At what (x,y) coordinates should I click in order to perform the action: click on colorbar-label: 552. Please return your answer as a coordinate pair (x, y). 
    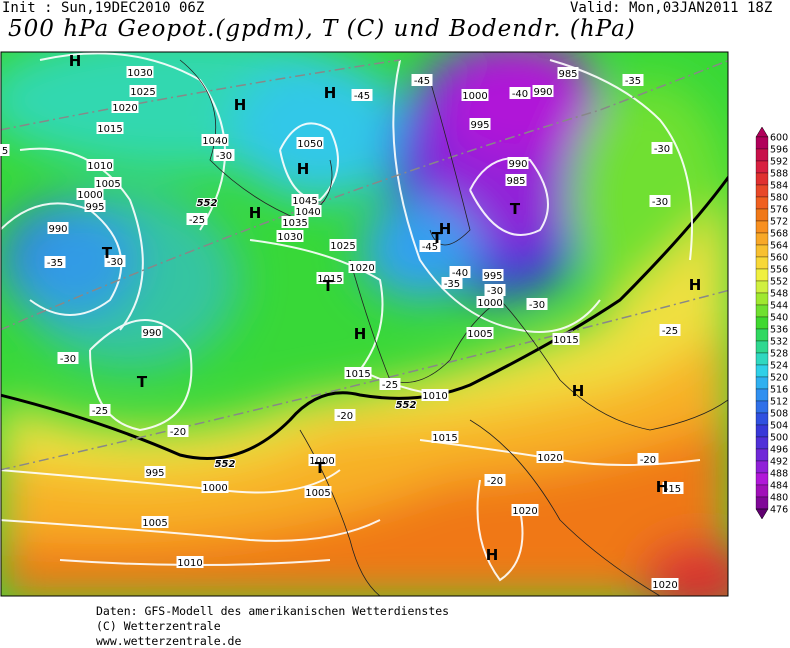
    Looking at the image, I should click on (779, 282).